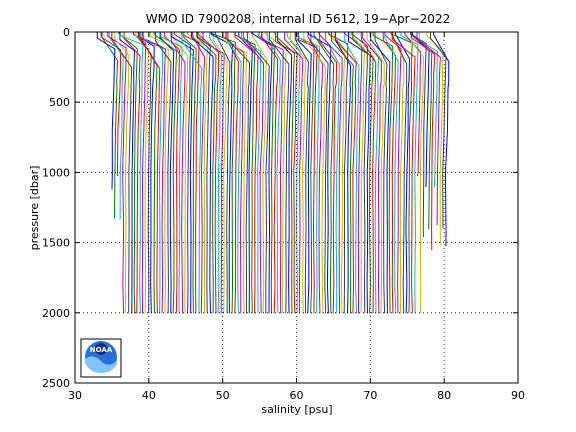 This screenshot has width=576, height=432. I want to click on y-tick-label: 2000, so click(56, 313).